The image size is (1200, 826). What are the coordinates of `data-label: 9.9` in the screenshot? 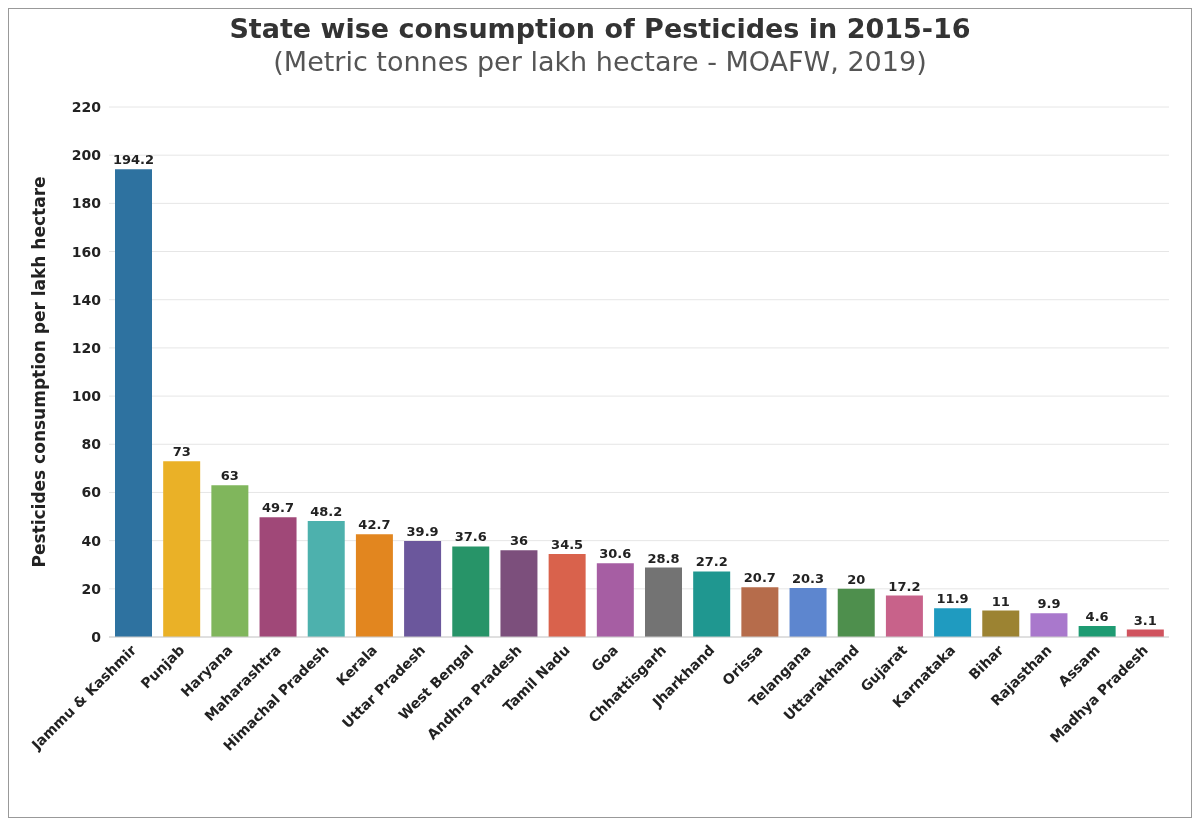 It's located at (1049, 604).